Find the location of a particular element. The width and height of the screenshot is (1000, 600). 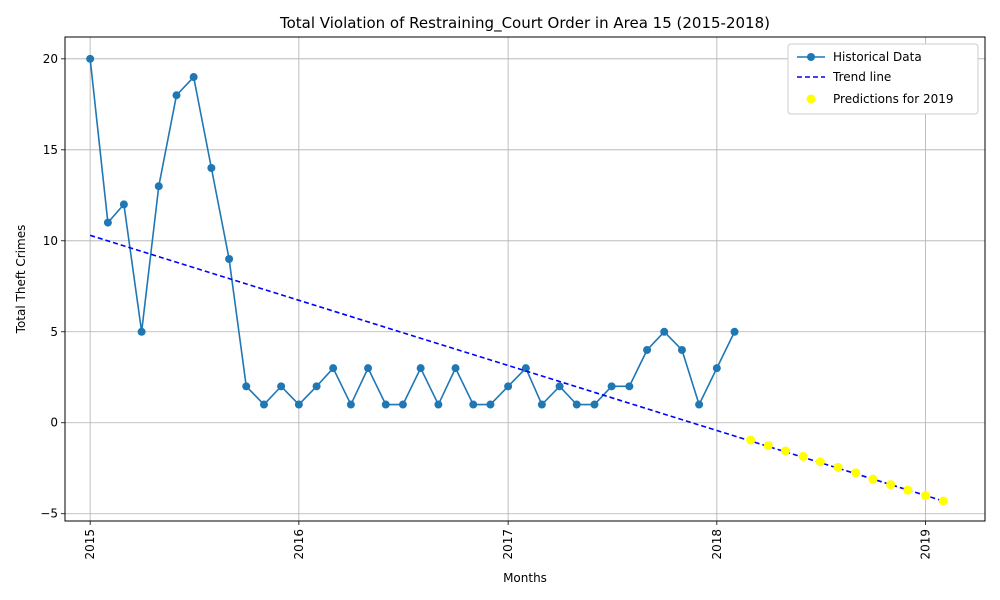

y-tick-label: 20 is located at coordinates (50, 59).